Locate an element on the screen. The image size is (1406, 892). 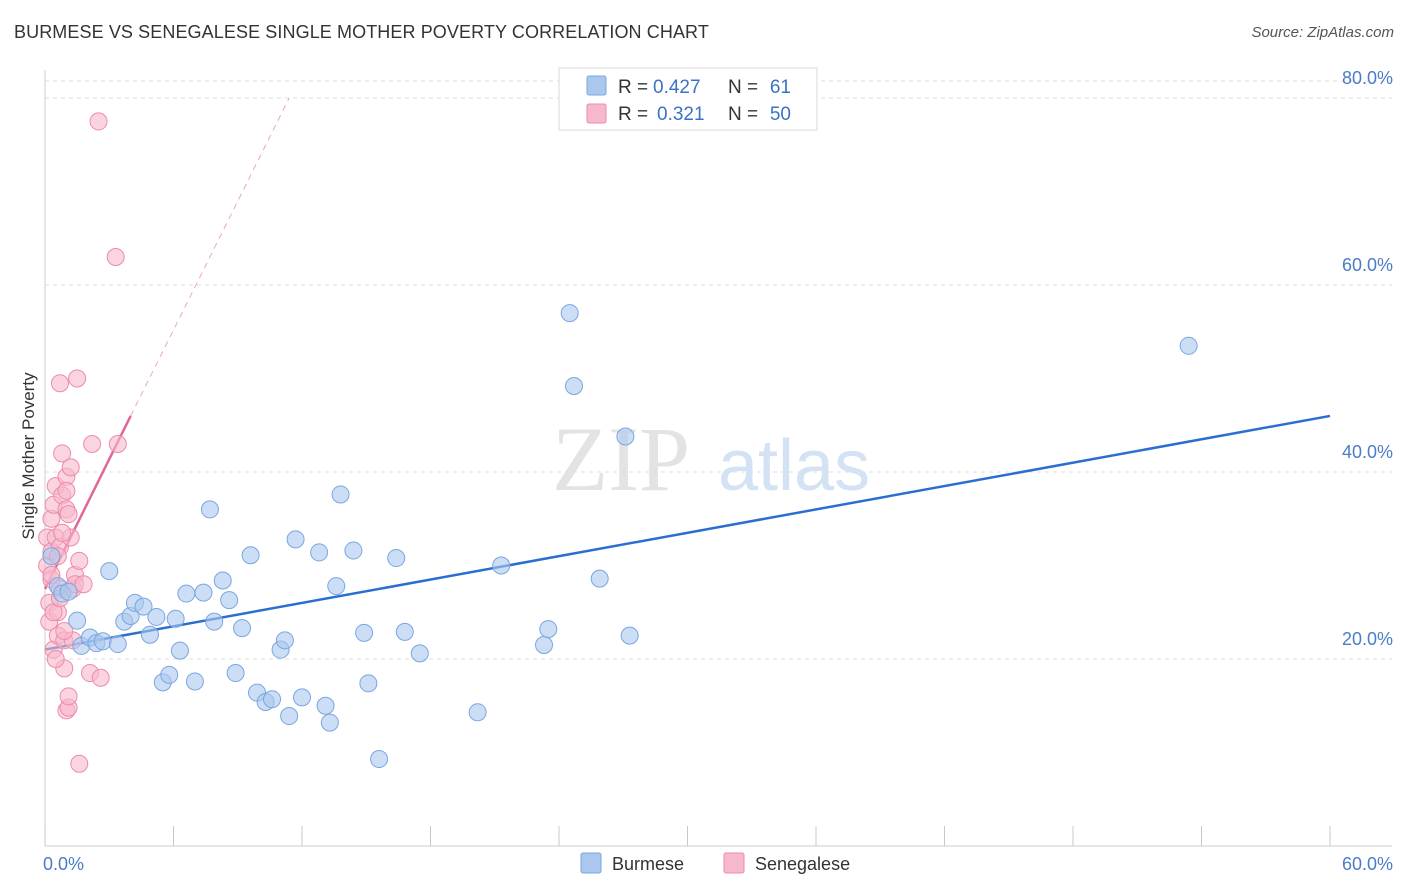
legend-r-value-2: 0.321 is located at coordinates (681, 114).